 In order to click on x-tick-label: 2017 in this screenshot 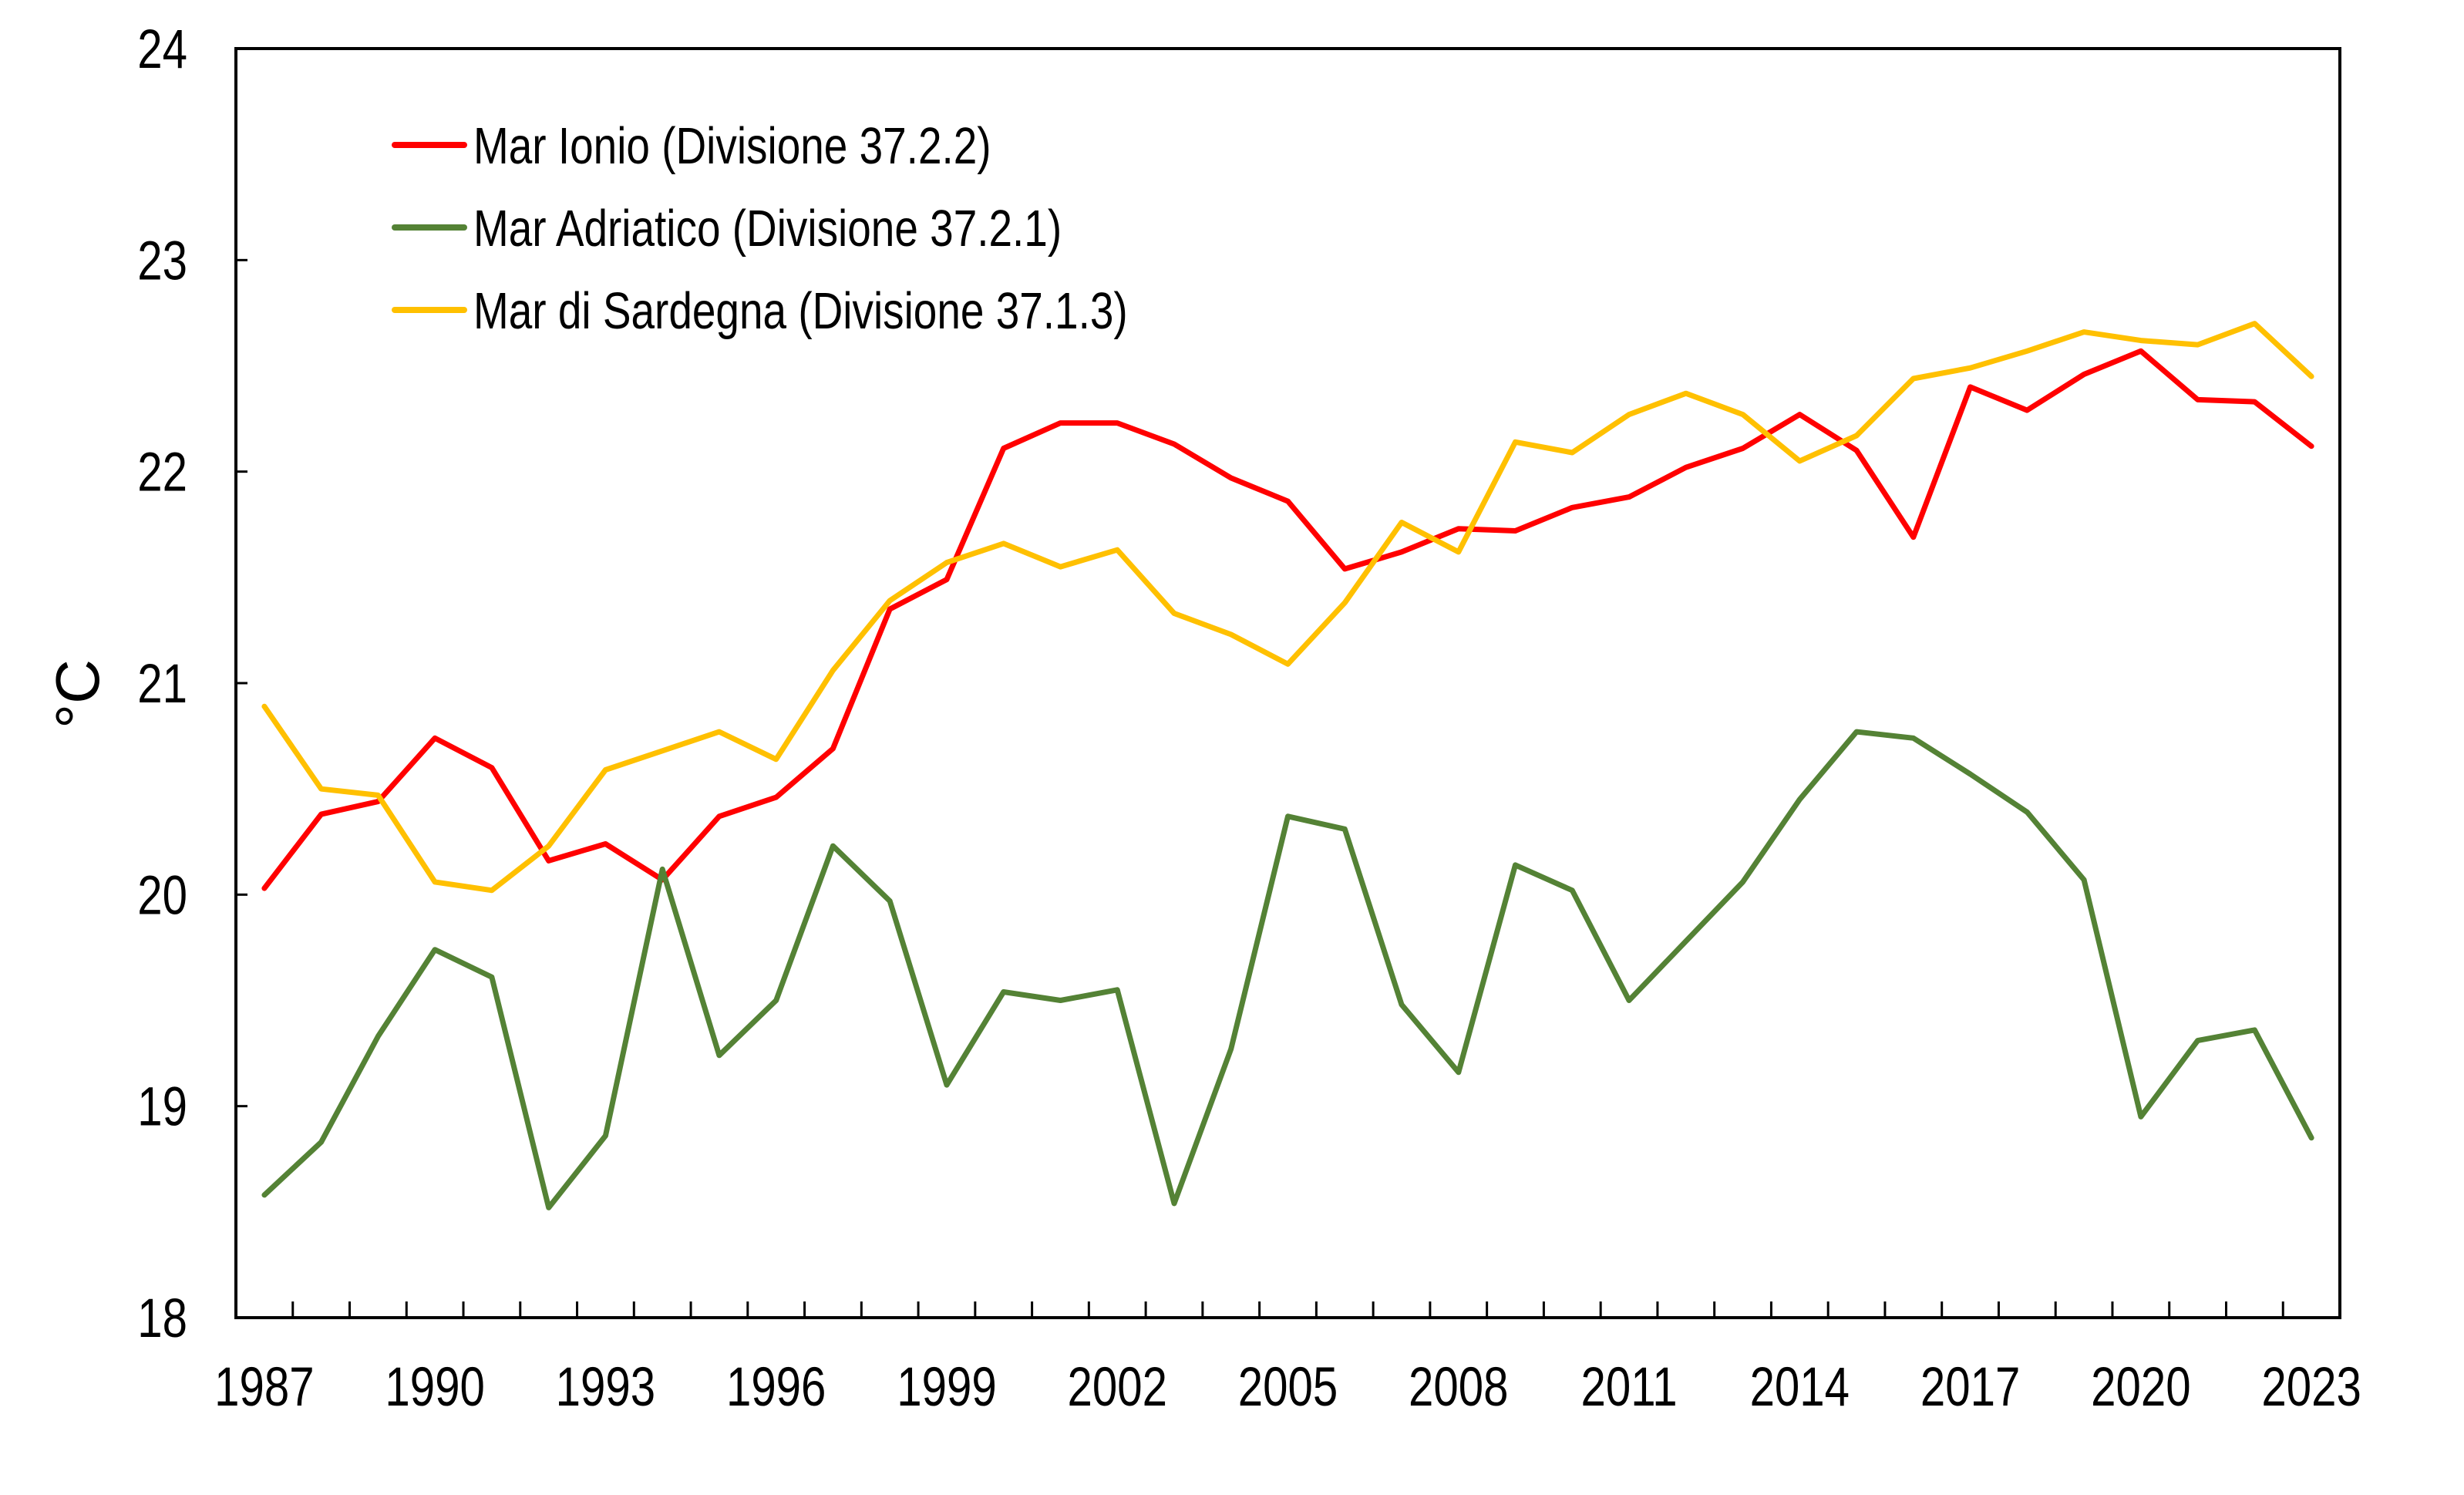, I will do `click(1970, 1386)`.